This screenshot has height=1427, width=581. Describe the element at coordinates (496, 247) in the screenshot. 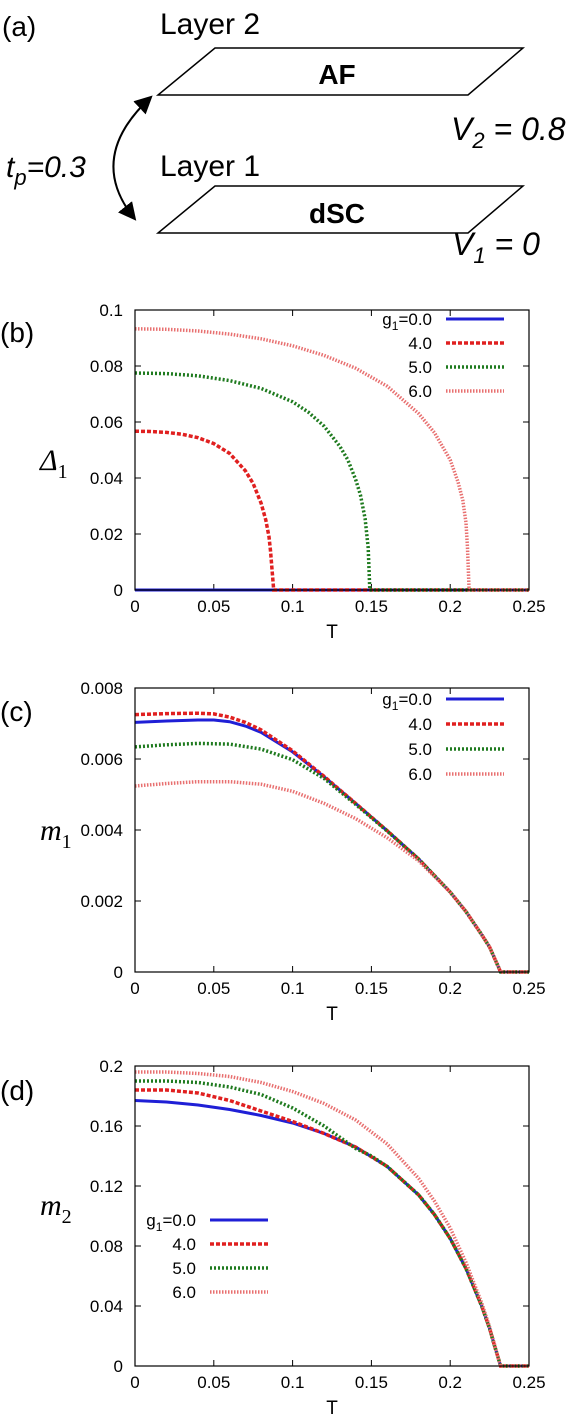

I see `layer1-potential: V1 = 0` at that location.